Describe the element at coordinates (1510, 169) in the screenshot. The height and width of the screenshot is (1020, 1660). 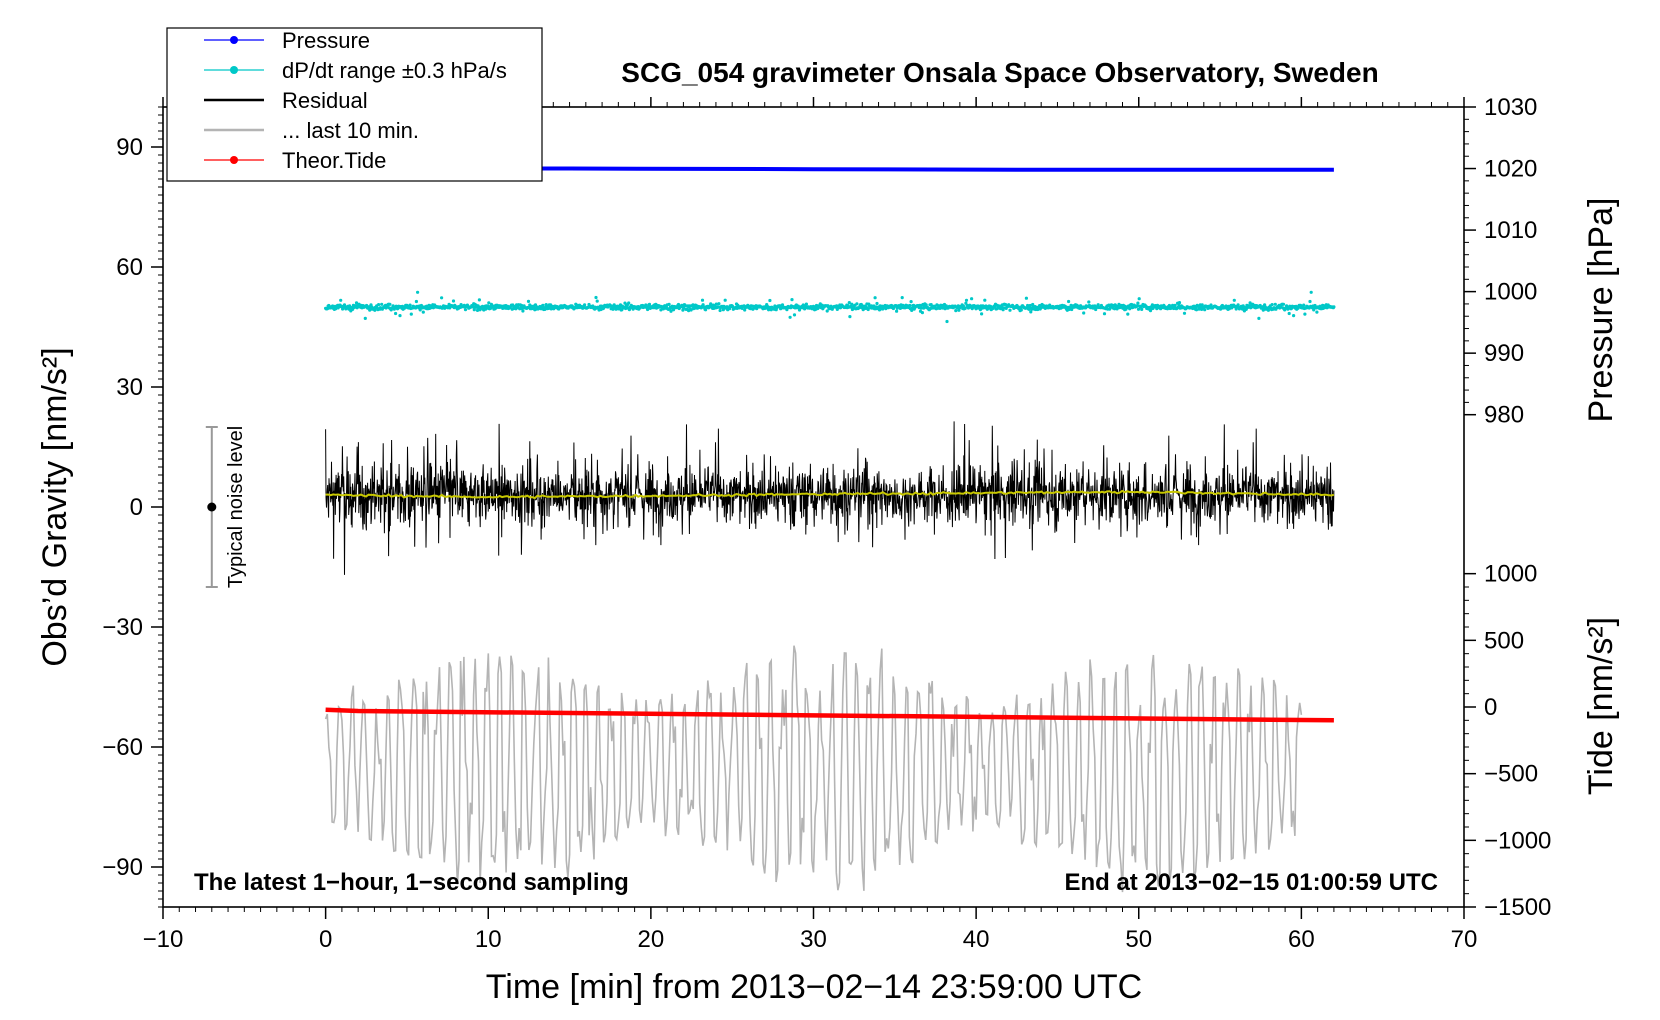
I see `pressure-tick-label: 1020` at that location.